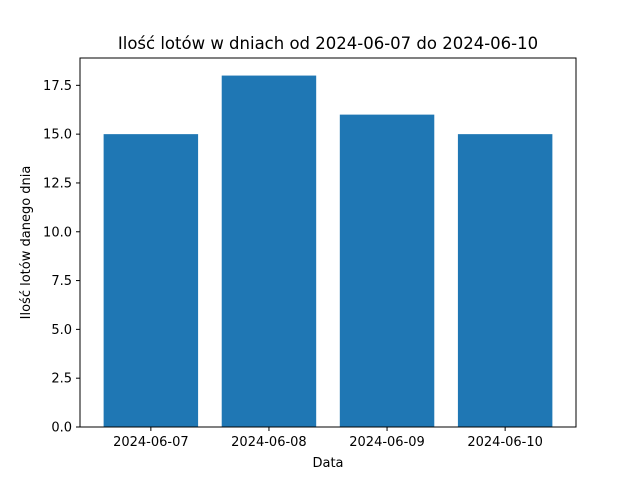 This screenshot has height=480, width=640. Describe the element at coordinates (26, 243) in the screenshot. I see `y-axis-label: Ilość lotów danego dnia` at that location.